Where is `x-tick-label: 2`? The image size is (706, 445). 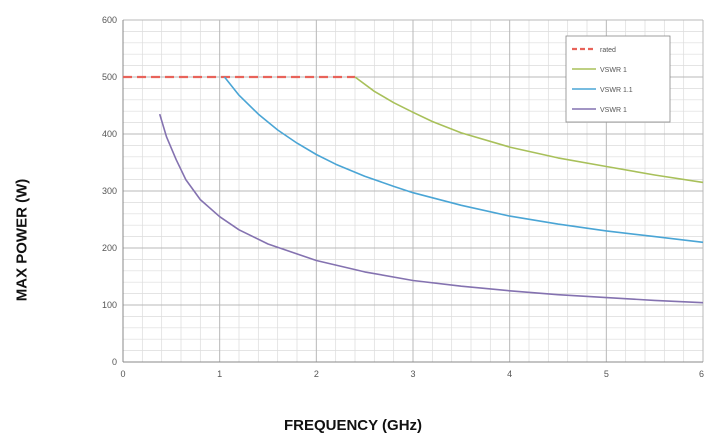
x-tick-label: 2 is located at coordinates (316, 374).